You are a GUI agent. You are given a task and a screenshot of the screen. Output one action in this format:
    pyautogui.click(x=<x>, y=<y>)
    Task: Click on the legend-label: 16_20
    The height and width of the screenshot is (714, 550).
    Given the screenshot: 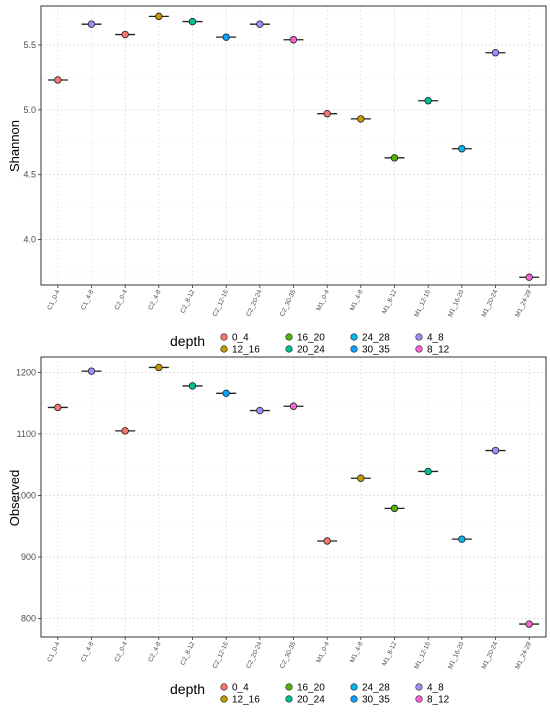 What is the action you would take?
    pyautogui.click(x=311, y=688)
    